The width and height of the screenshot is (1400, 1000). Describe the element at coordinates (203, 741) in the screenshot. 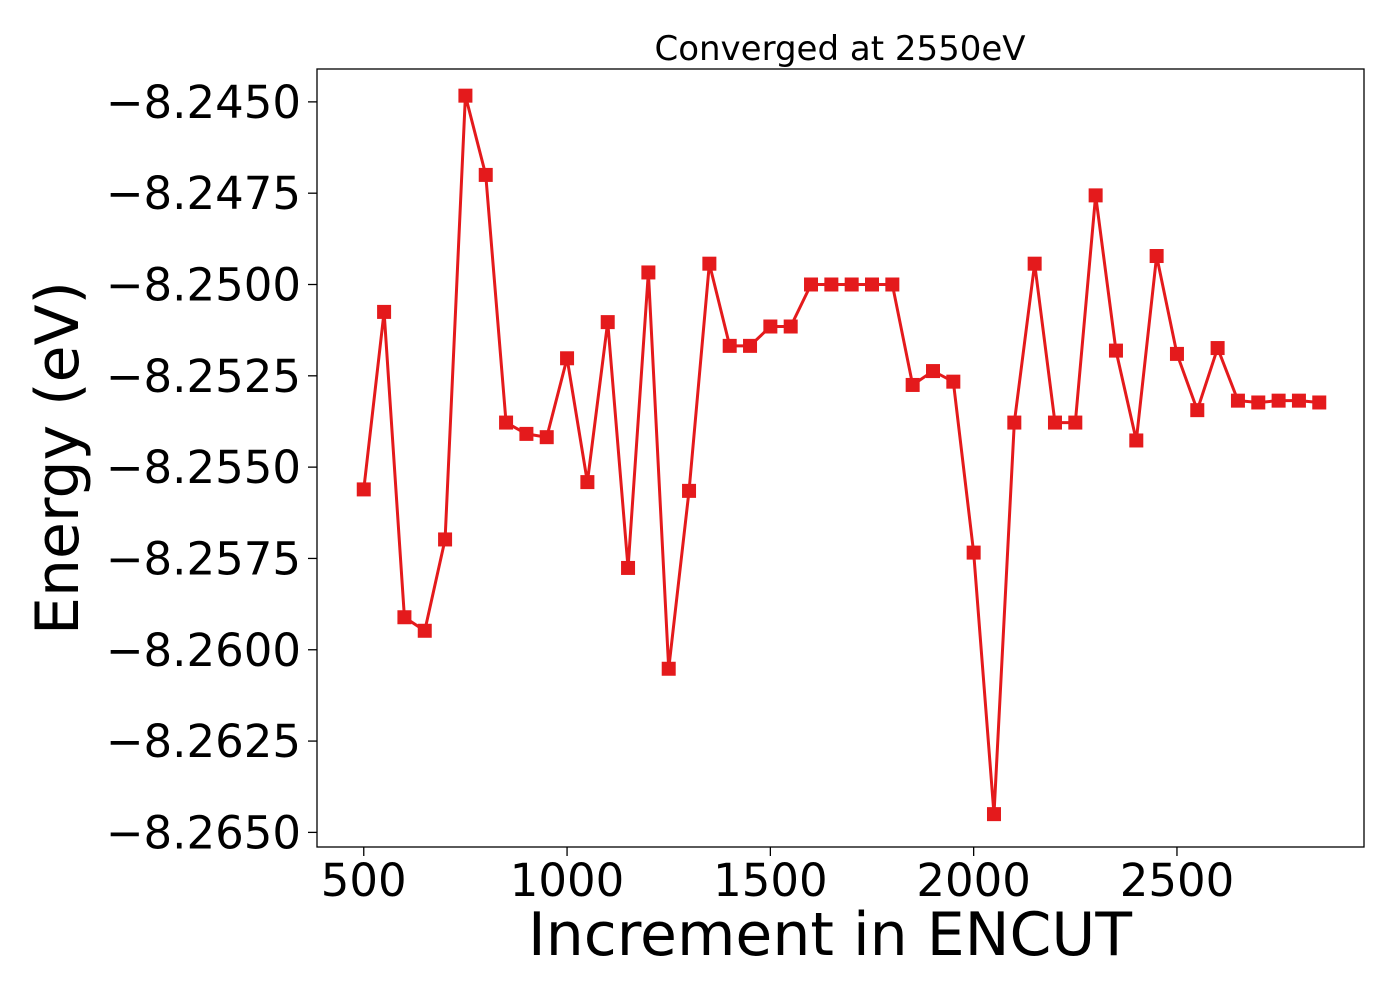

I see `y-tick-label: −8.2625` at that location.